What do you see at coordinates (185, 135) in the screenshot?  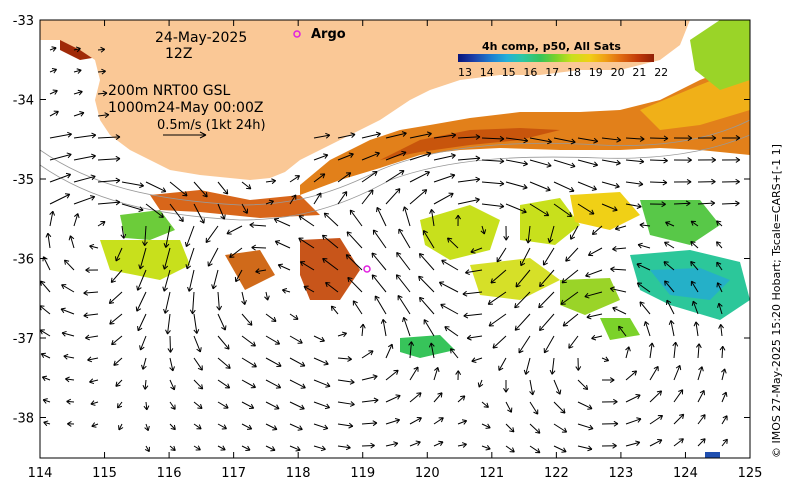 I see `scale-arrow` at bounding box center [185, 135].